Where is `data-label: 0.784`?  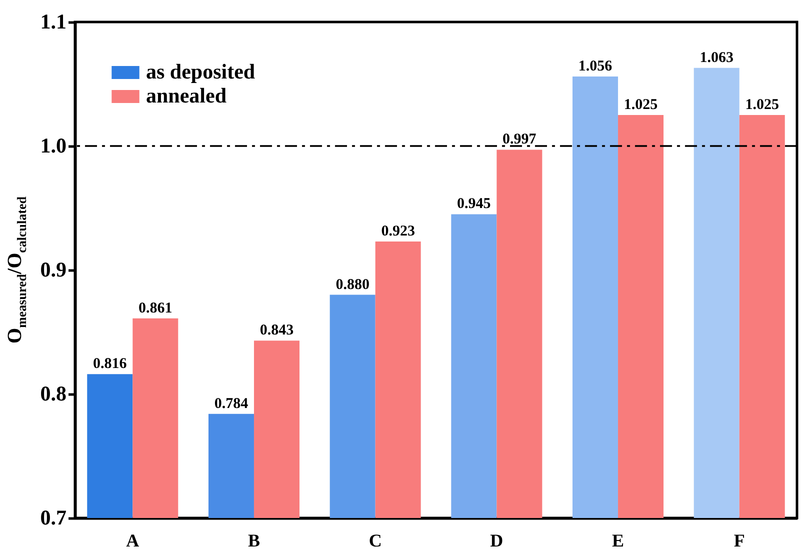 data-label: 0.784 is located at coordinates (231, 404).